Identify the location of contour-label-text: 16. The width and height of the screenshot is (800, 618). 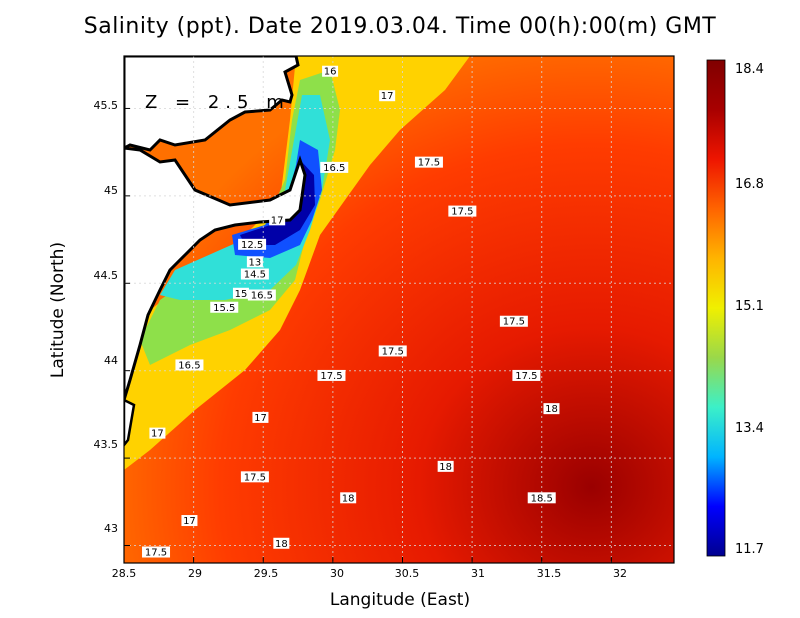
(330, 72).